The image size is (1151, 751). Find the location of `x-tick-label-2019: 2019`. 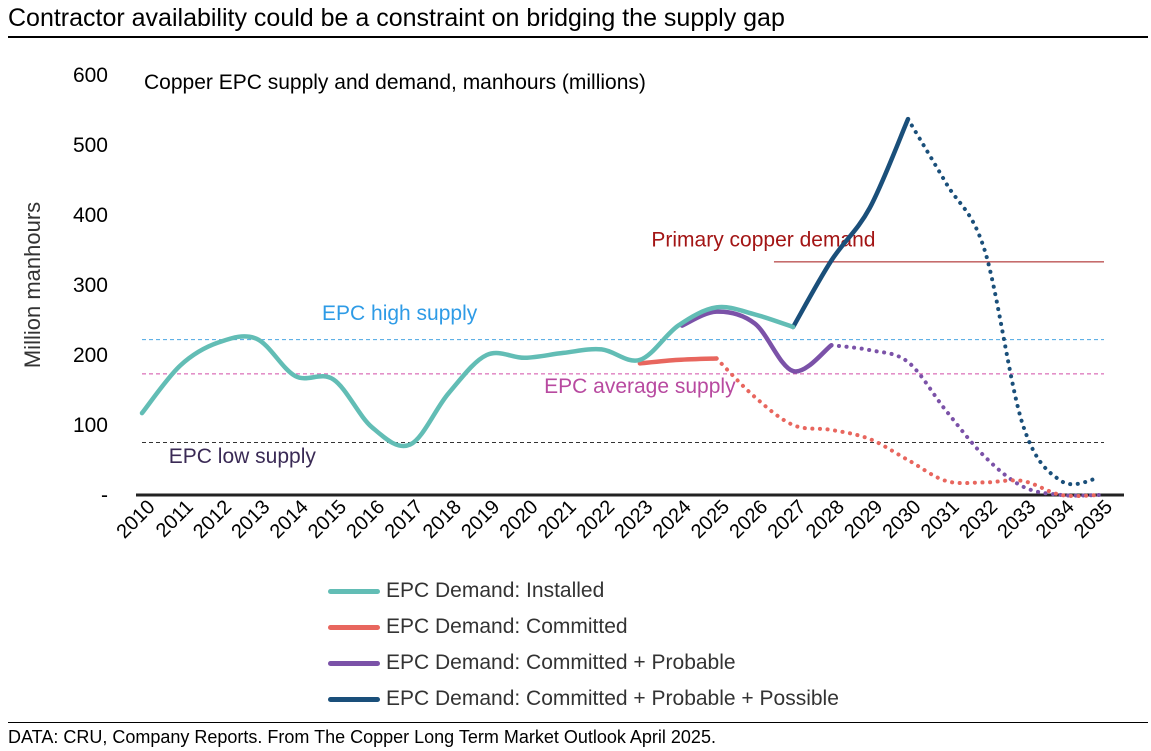

x-tick-label-2019: 2019 is located at coordinates (480, 519).